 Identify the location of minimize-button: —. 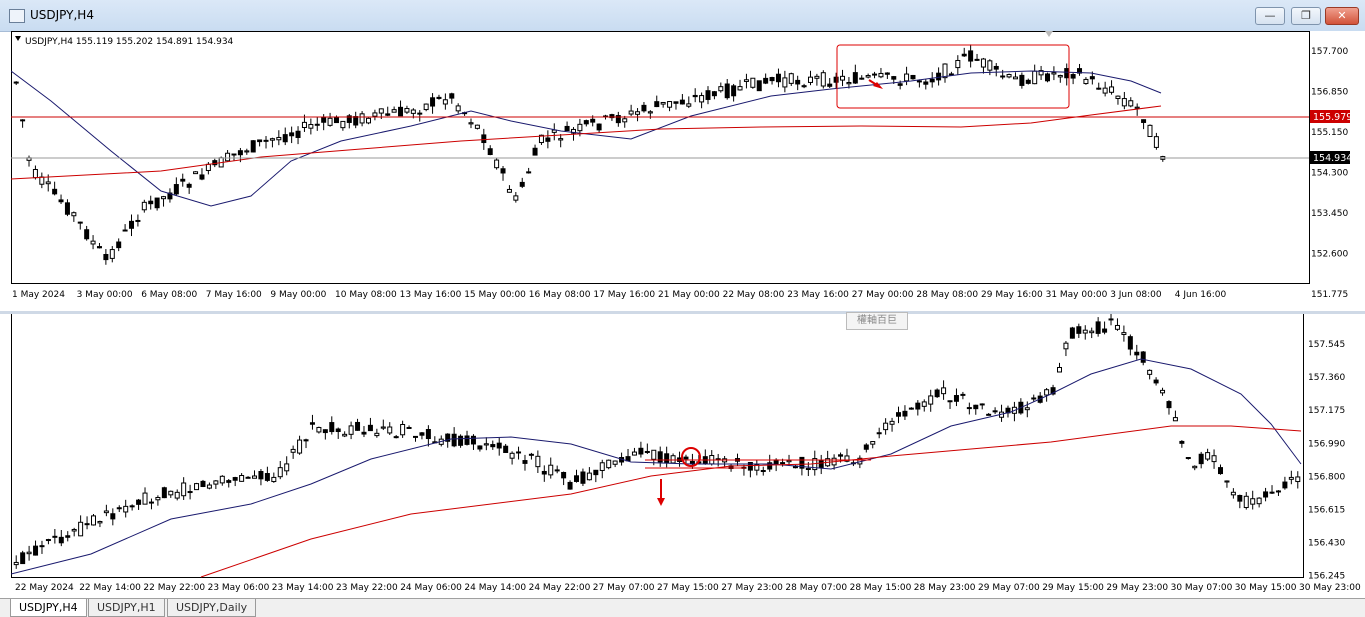
(1270, 16).